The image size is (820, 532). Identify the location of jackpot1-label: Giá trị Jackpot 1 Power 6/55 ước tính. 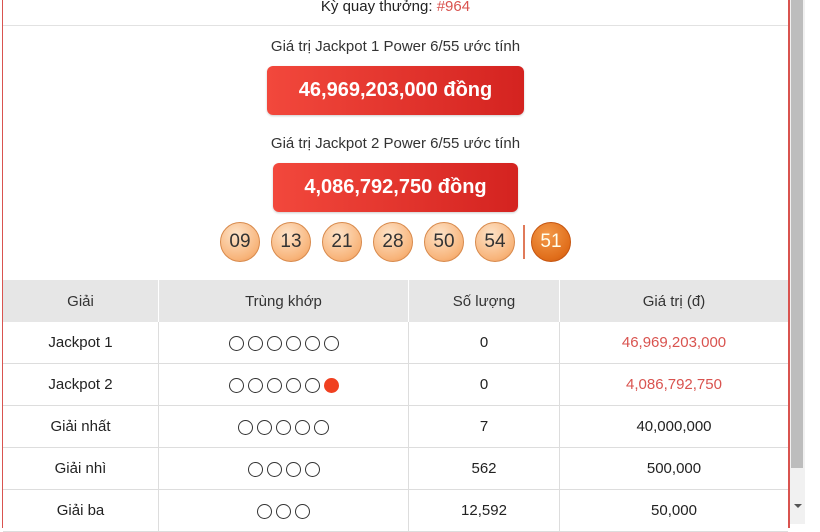
(395, 46).